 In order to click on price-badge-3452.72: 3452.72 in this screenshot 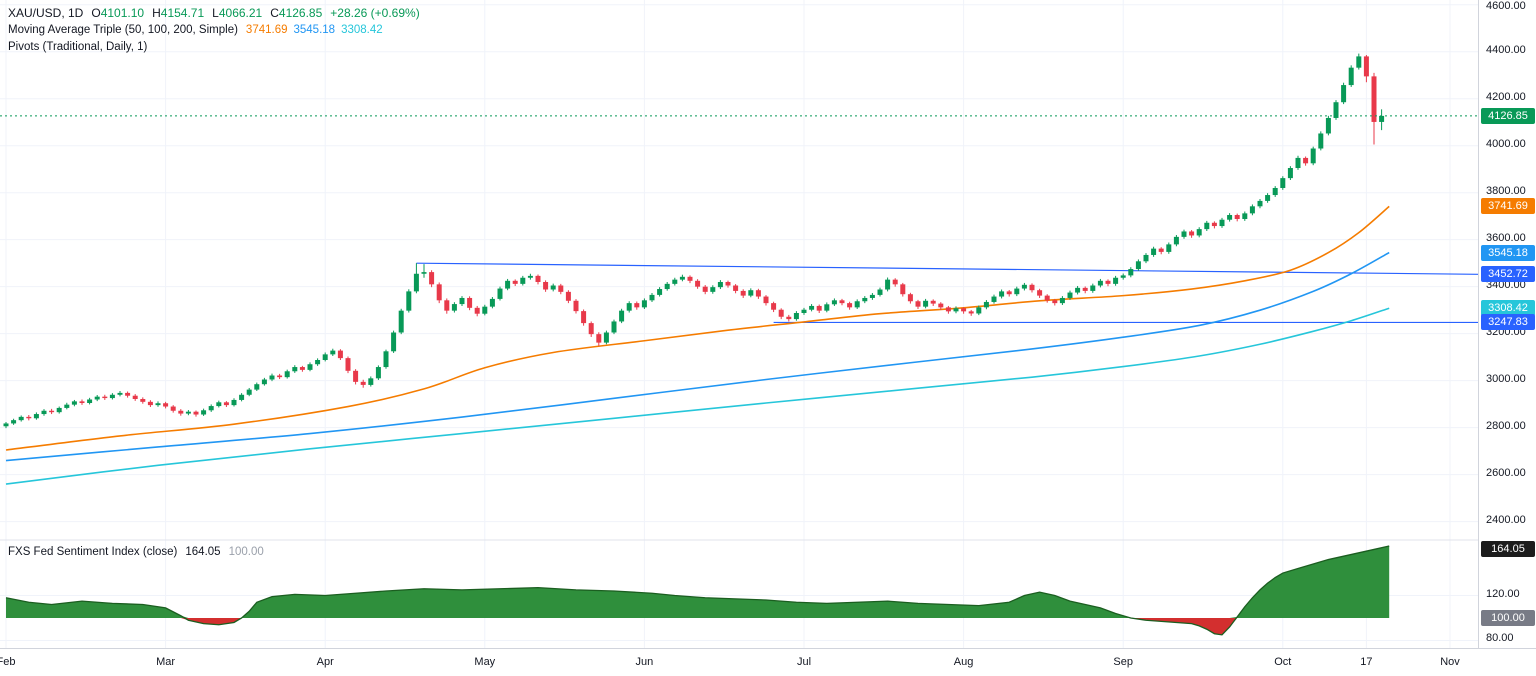, I will do `click(1508, 274)`.